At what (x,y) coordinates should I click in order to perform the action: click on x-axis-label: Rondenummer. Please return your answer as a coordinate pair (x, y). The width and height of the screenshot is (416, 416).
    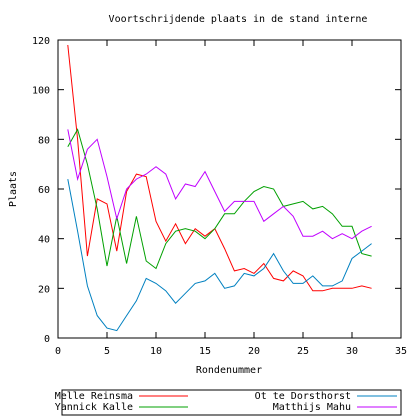
    Looking at the image, I should click on (229, 370).